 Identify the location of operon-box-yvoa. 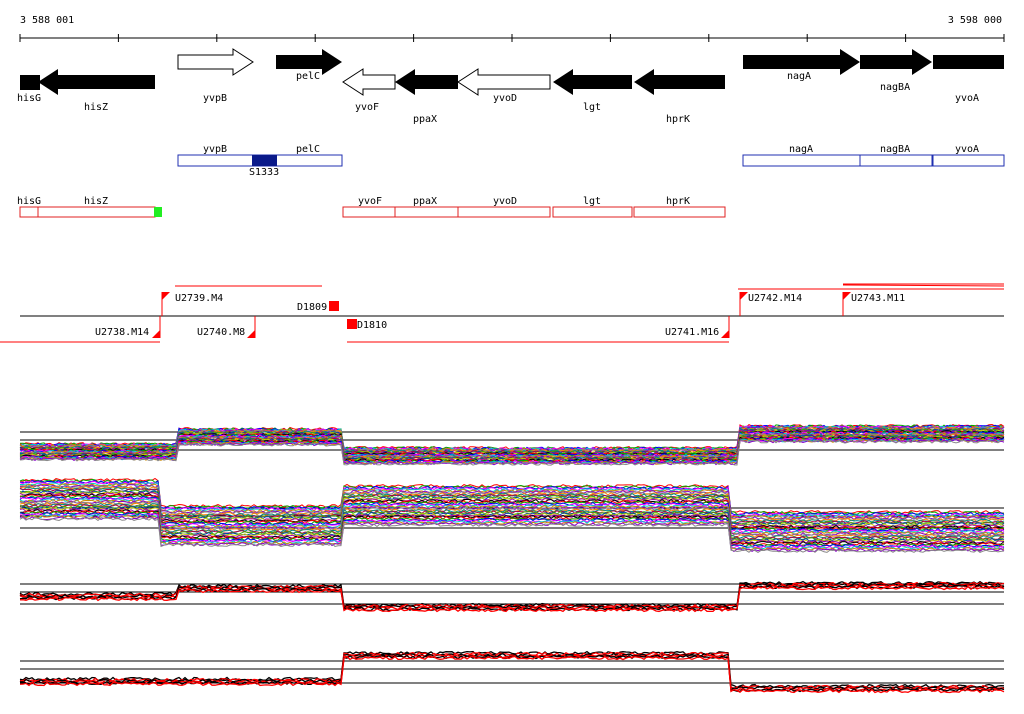
(968, 160).